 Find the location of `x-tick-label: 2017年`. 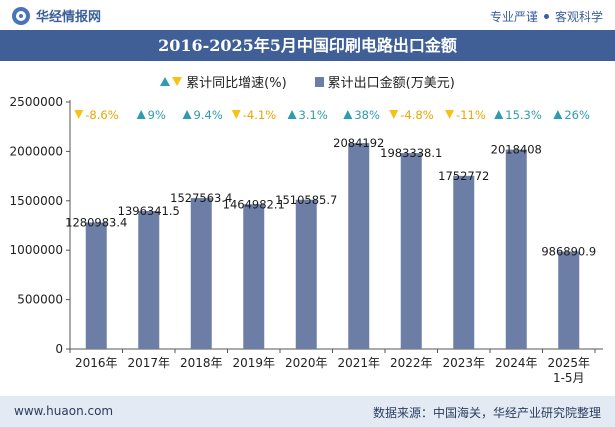

x-tick-label: 2017年 is located at coordinates (148, 363).